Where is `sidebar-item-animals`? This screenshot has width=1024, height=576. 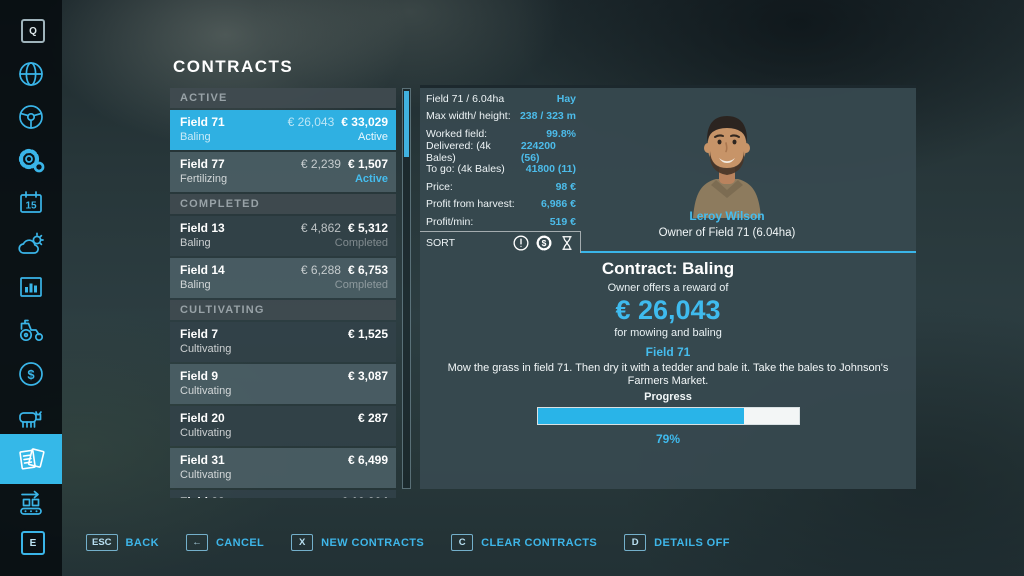
sidebar-item-animals is located at coordinates (31, 417).